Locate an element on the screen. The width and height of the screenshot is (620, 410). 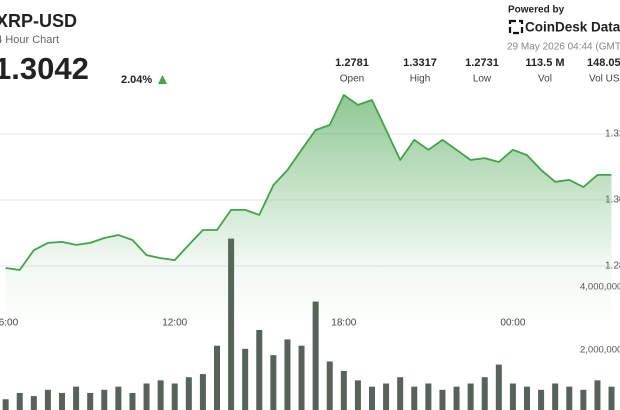
change: 2.04% is located at coordinates (136, 80).